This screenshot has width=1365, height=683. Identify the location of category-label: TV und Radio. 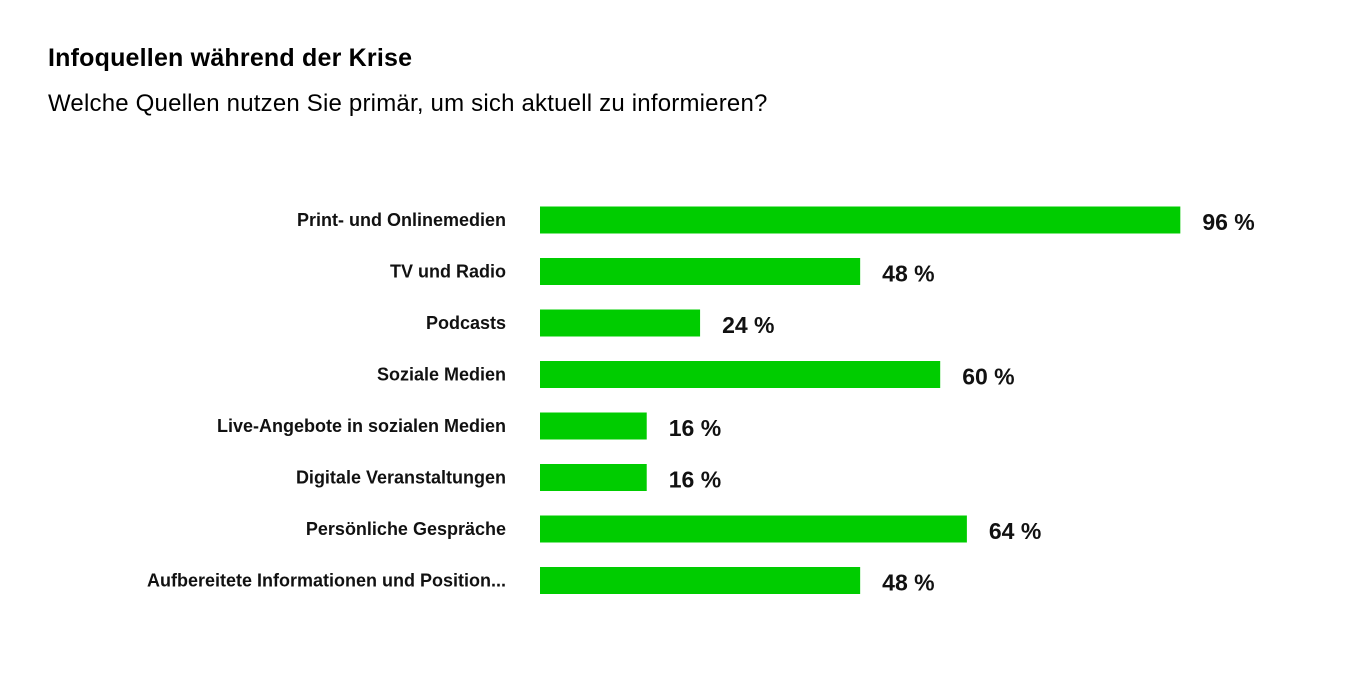
(448, 272).